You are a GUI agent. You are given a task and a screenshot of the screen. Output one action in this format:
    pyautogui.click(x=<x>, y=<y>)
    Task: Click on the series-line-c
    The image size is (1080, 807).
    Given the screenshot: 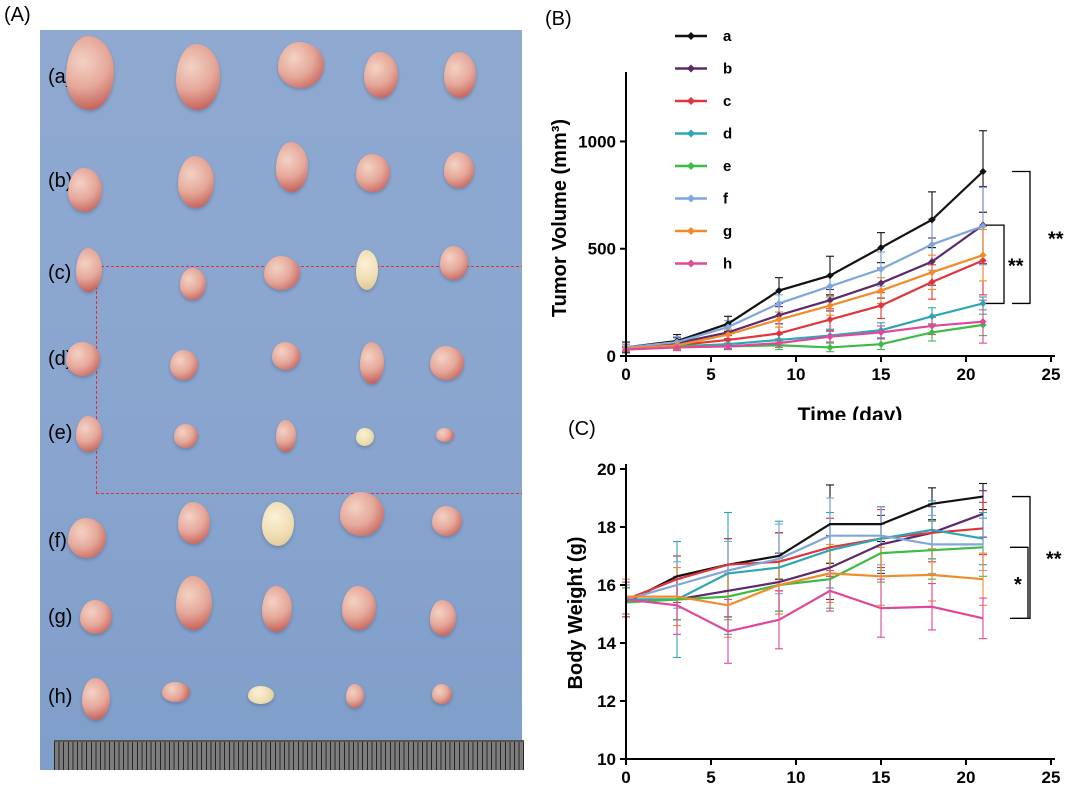 What is the action you would take?
    pyautogui.click(x=804, y=564)
    